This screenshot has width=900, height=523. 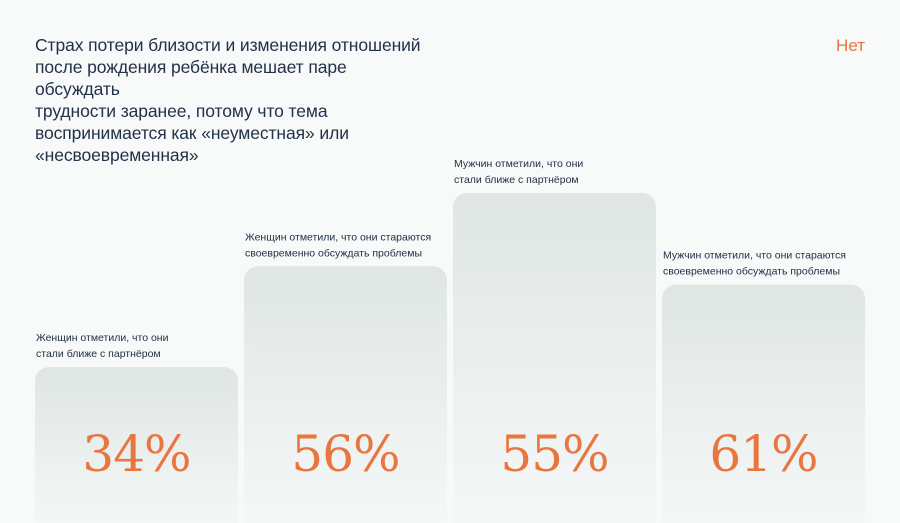 I want to click on headline-line: «несвоевременная», so click(x=117, y=155).